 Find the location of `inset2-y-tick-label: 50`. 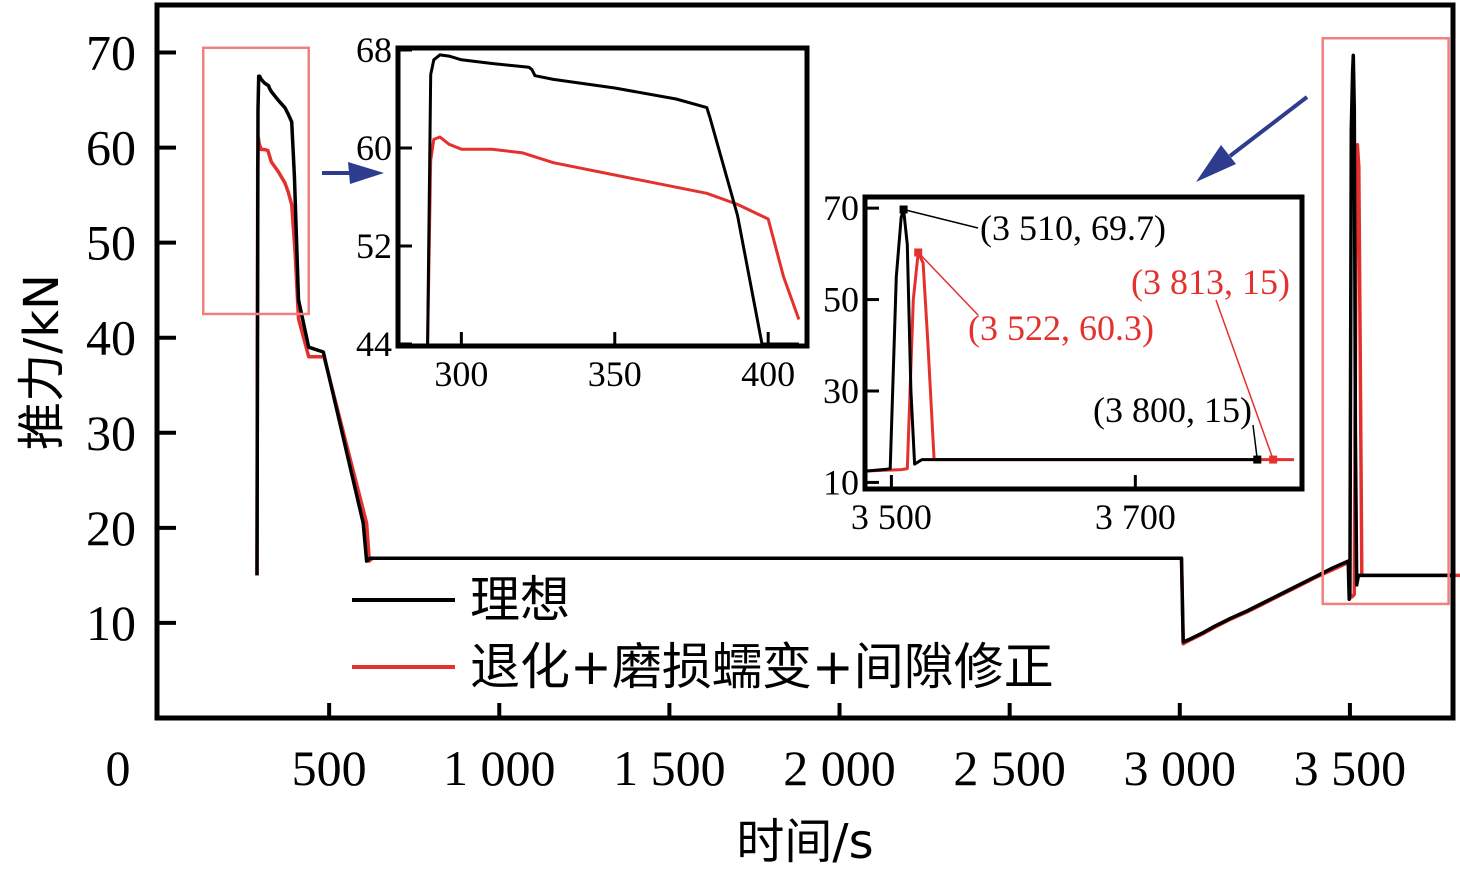

inset2-y-tick-label: 50 is located at coordinates (841, 300).